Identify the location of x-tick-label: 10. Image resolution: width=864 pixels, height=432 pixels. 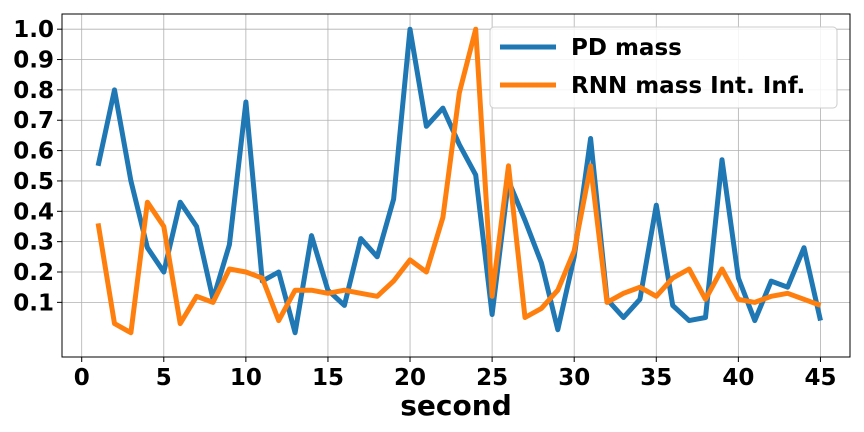
(246, 378).